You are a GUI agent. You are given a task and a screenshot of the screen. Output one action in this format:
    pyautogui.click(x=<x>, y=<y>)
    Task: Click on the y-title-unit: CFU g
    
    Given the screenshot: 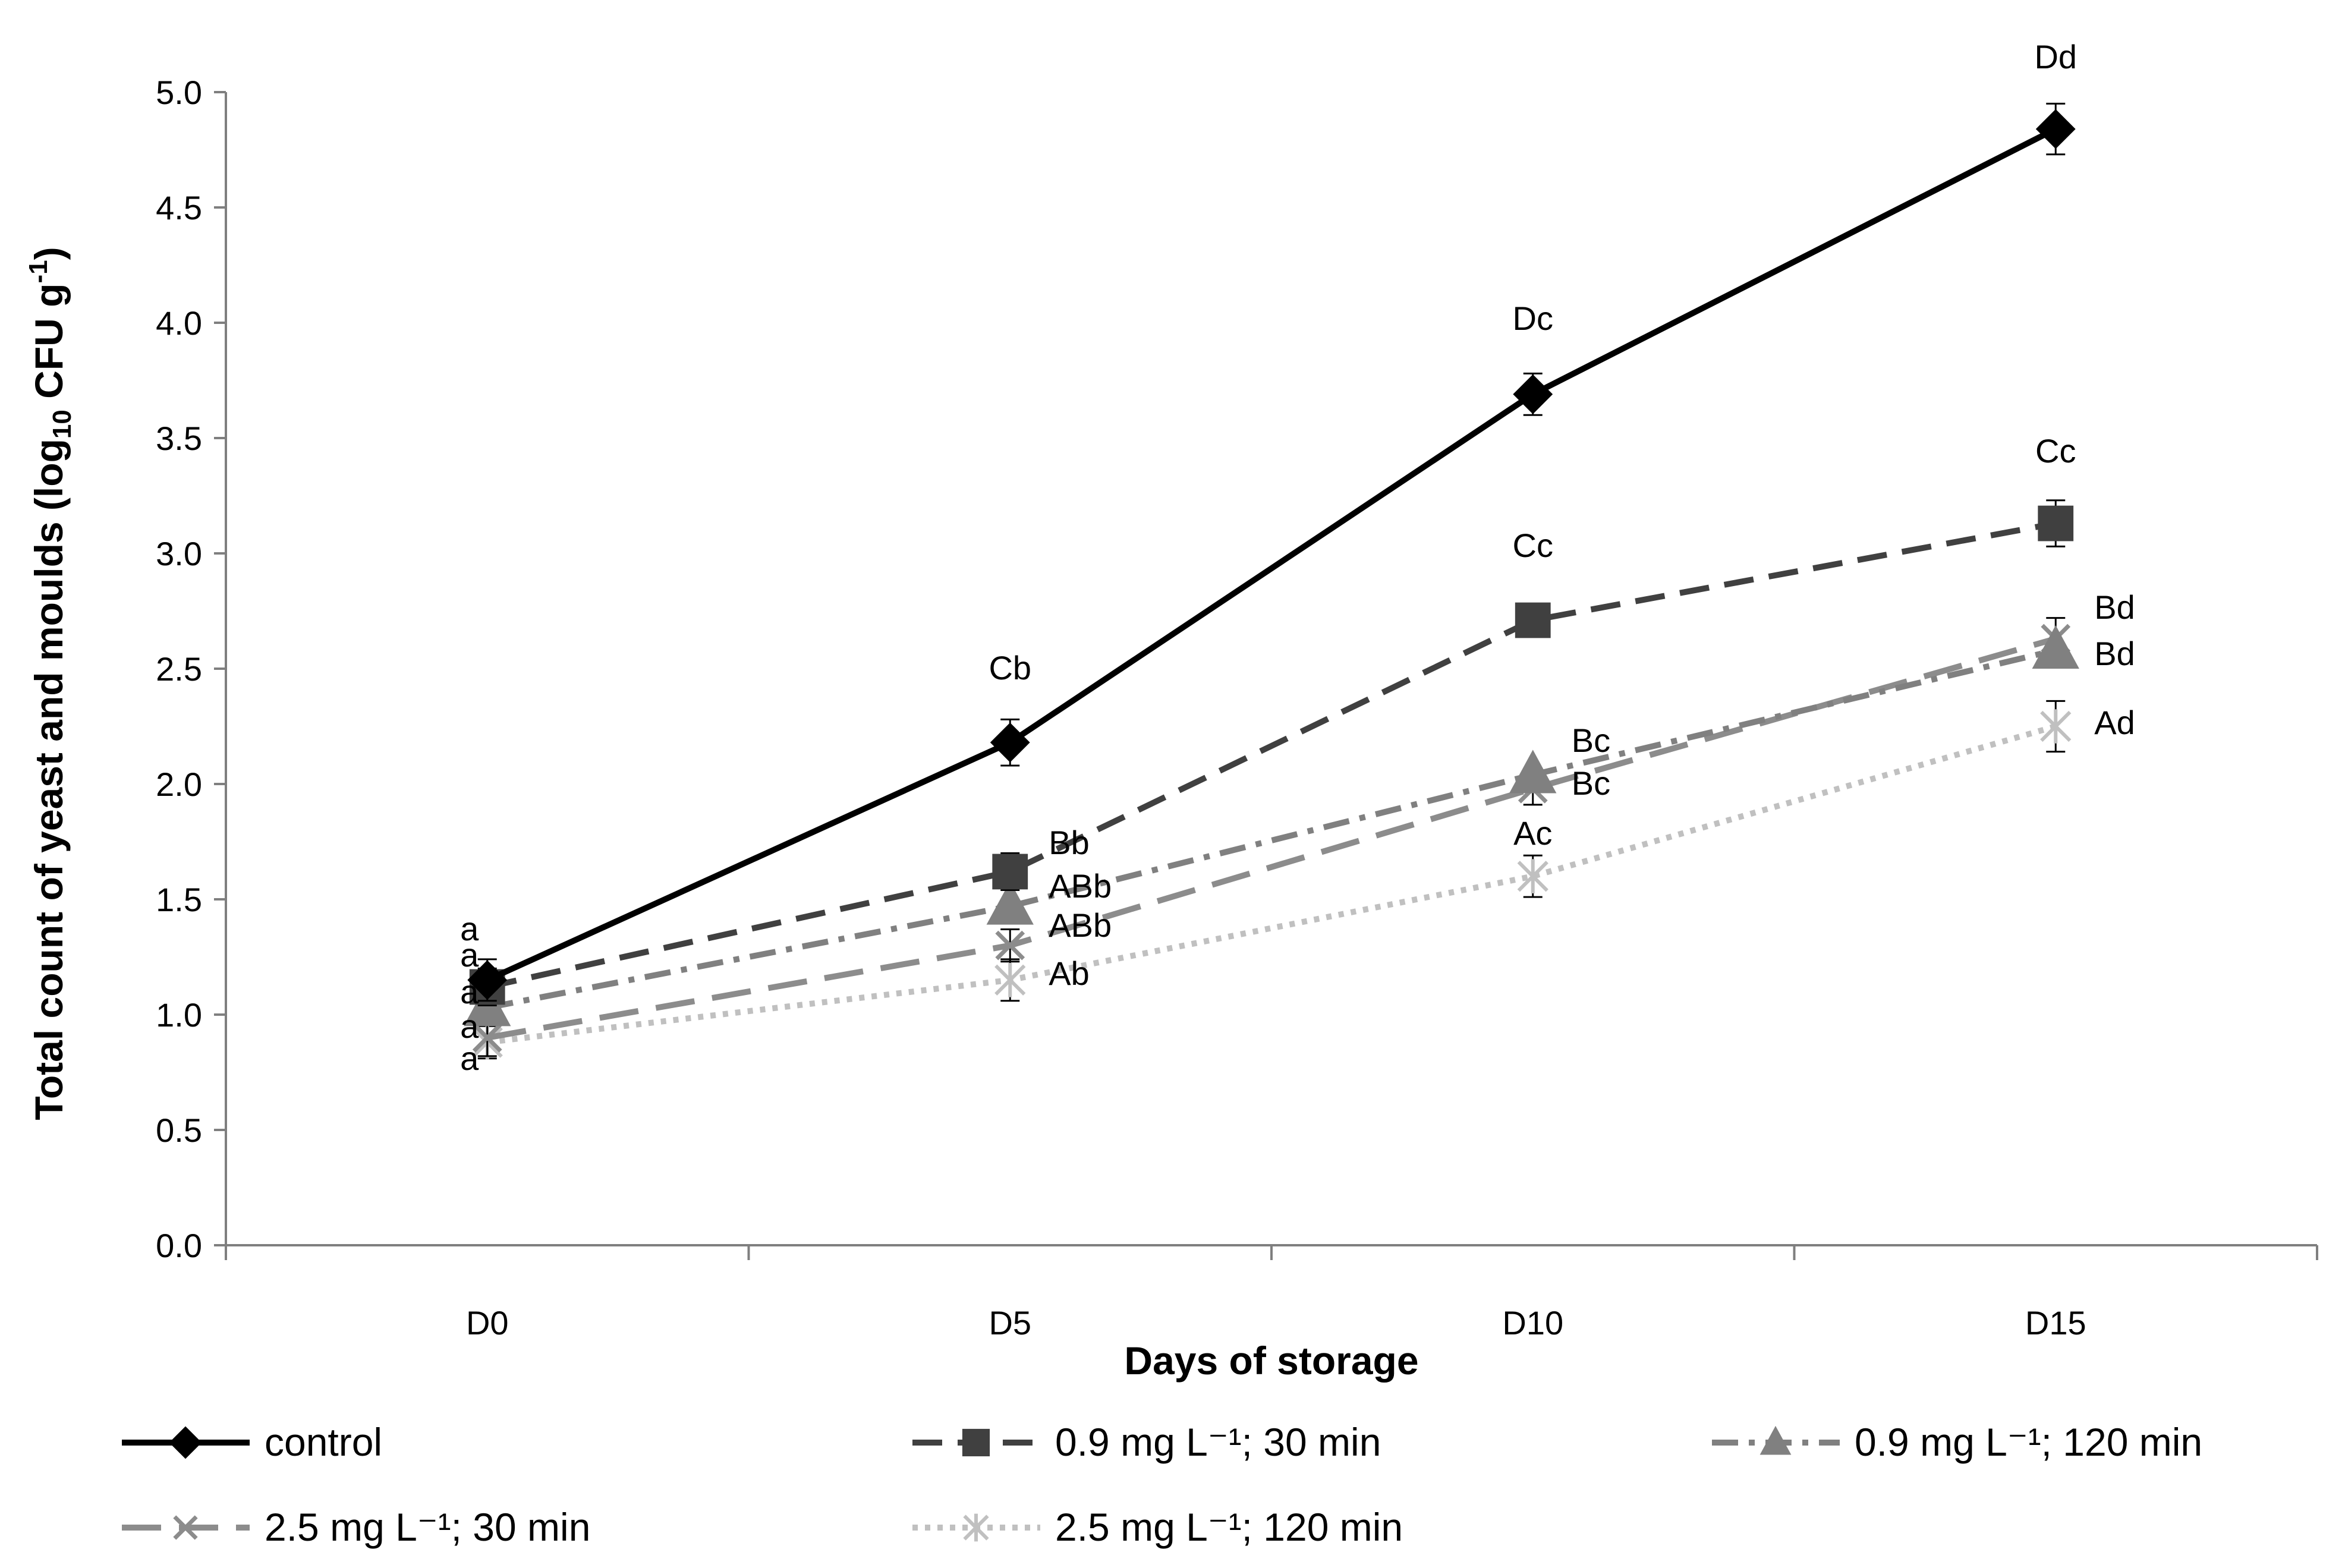 What is the action you would take?
    pyautogui.click(x=49, y=347)
    